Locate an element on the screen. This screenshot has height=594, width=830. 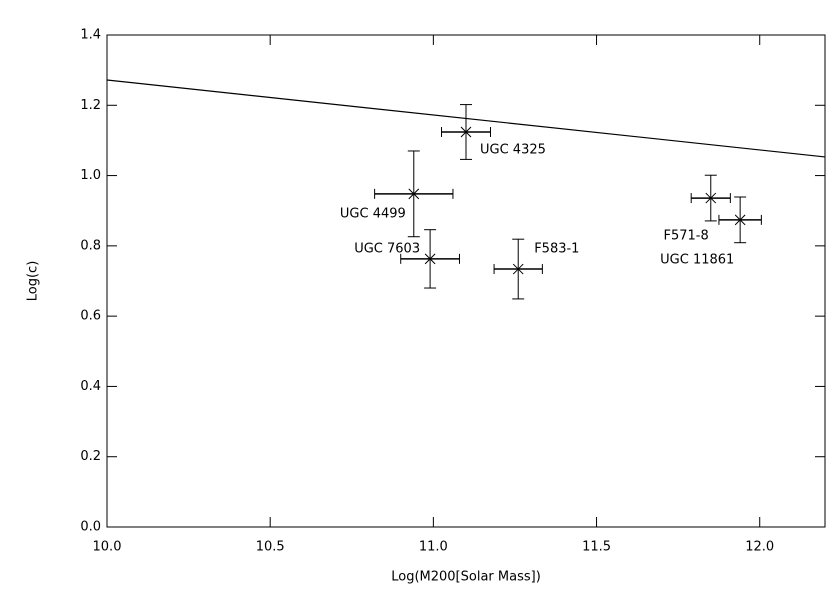
y-tick-label: 1.4 is located at coordinates (90, 35).